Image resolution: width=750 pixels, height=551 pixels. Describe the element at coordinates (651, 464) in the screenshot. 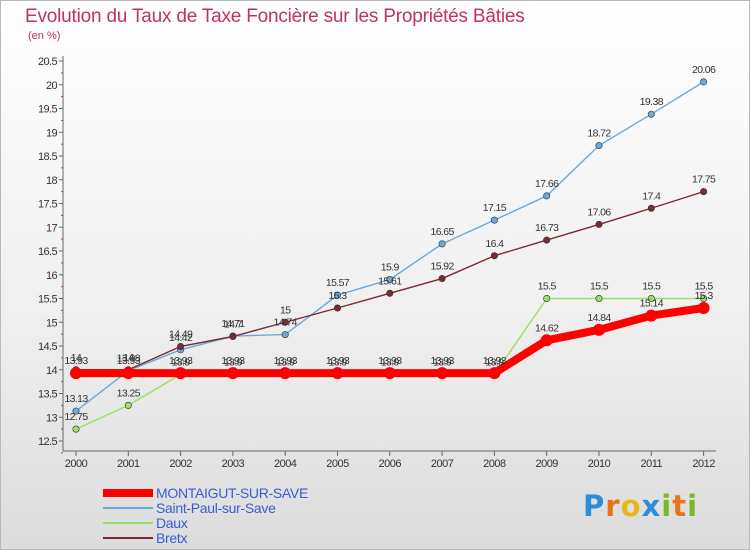

I see `x-tick-label: 2011` at that location.